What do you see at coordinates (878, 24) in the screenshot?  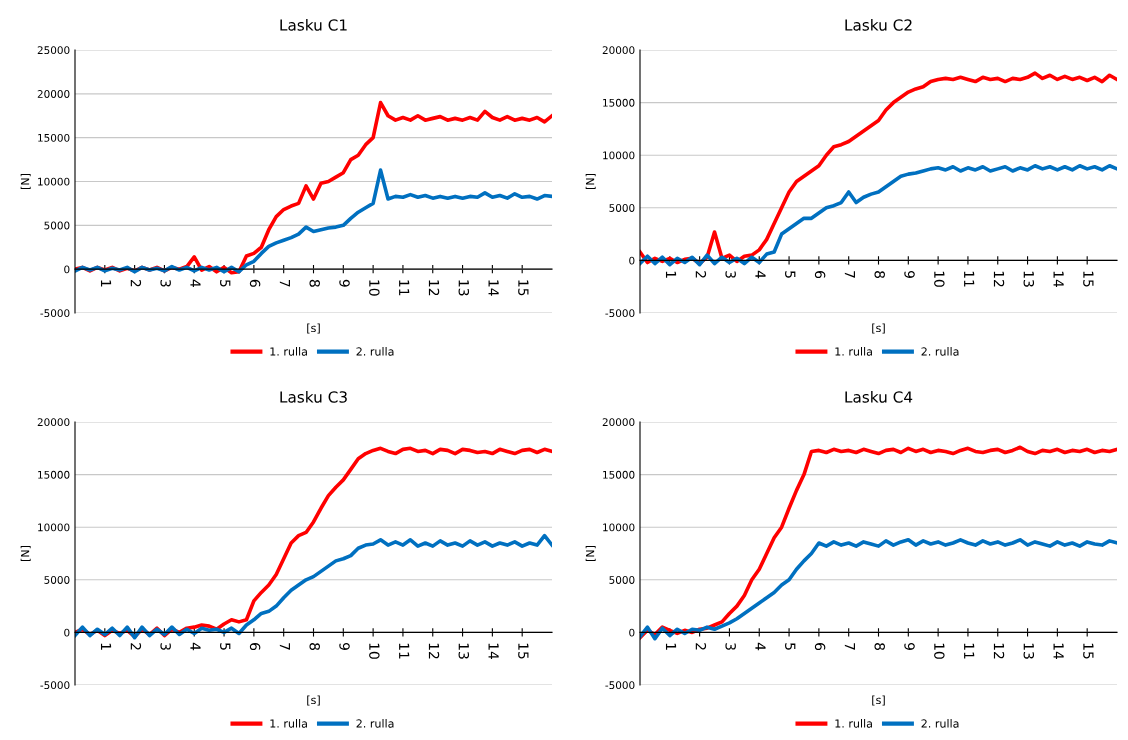 I see `chart-title: Lasku C2` at bounding box center [878, 24].